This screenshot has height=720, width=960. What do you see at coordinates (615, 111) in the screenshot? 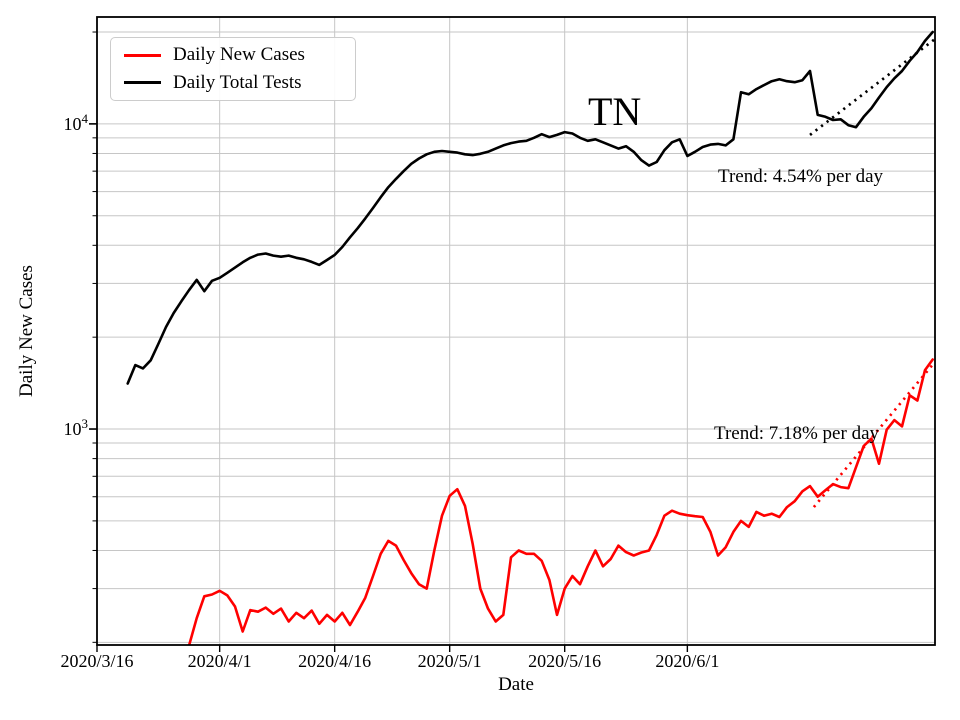
I see `state-annotation: TN` at bounding box center [615, 111].